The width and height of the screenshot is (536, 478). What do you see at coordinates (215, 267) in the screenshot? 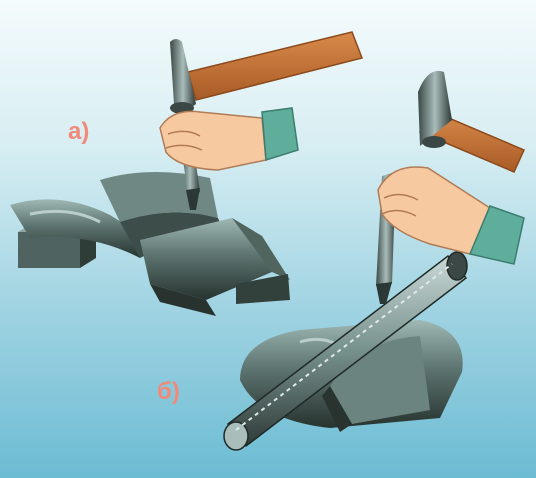
I see `support-block-right` at bounding box center [215, 267].